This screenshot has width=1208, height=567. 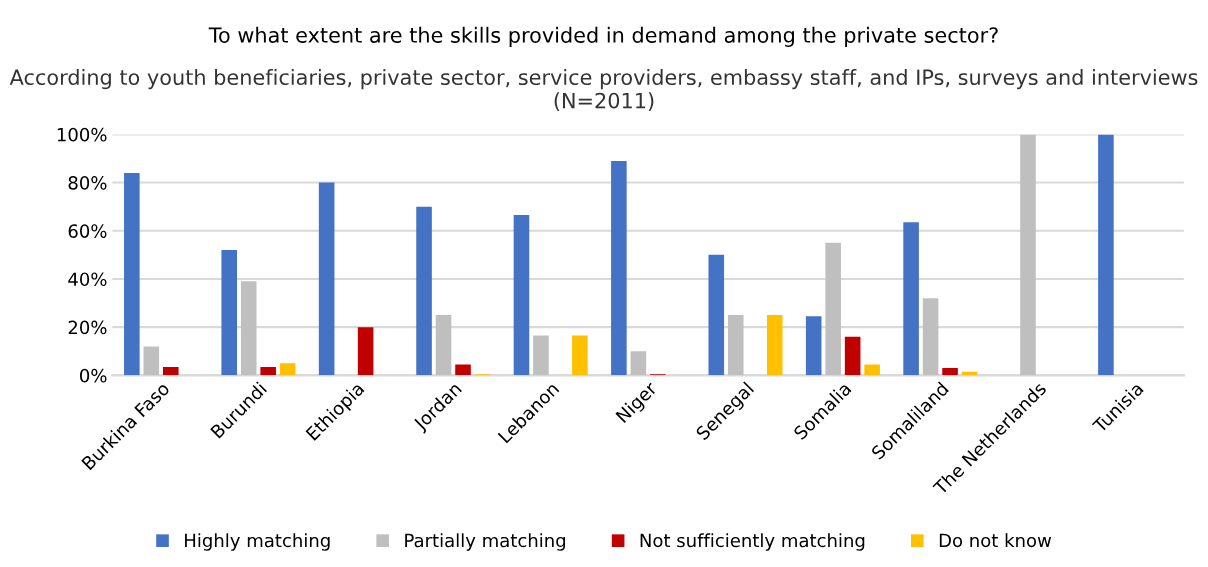 I want to click on legend-label: Partially matching, so click(x=485, y=542).